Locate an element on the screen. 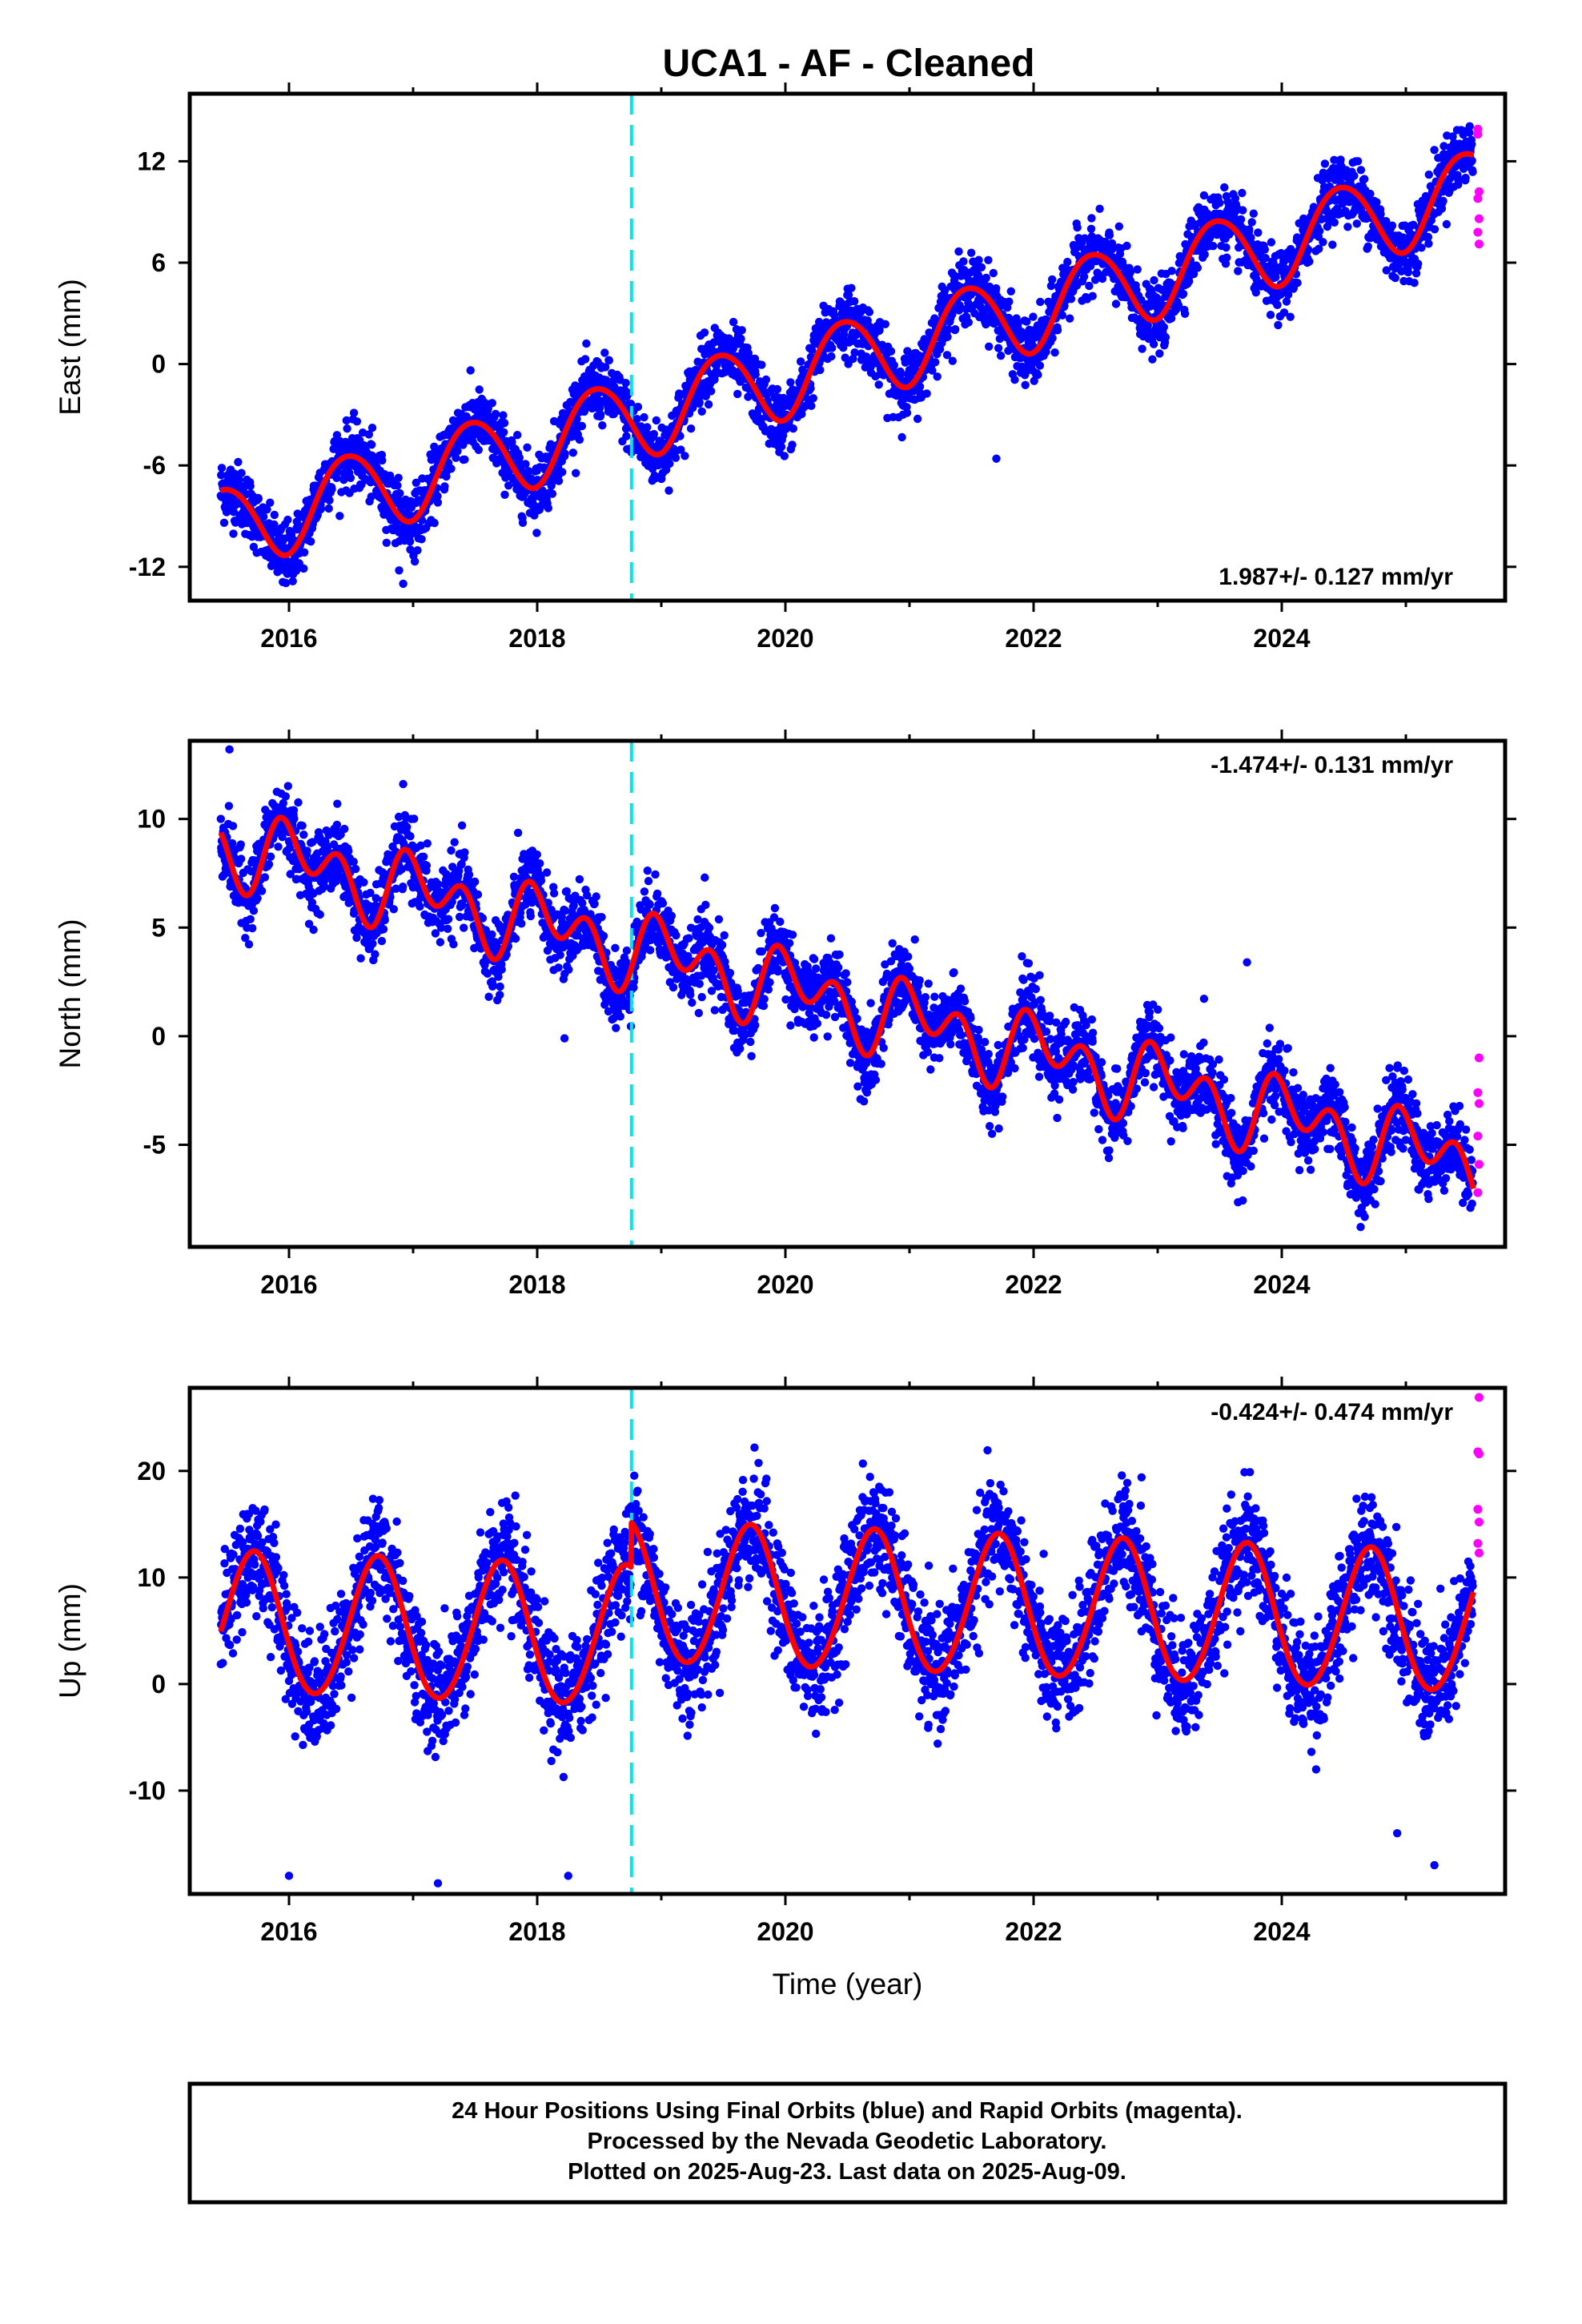  x-tick-label: 2016 is located at coordinates (288, 638).